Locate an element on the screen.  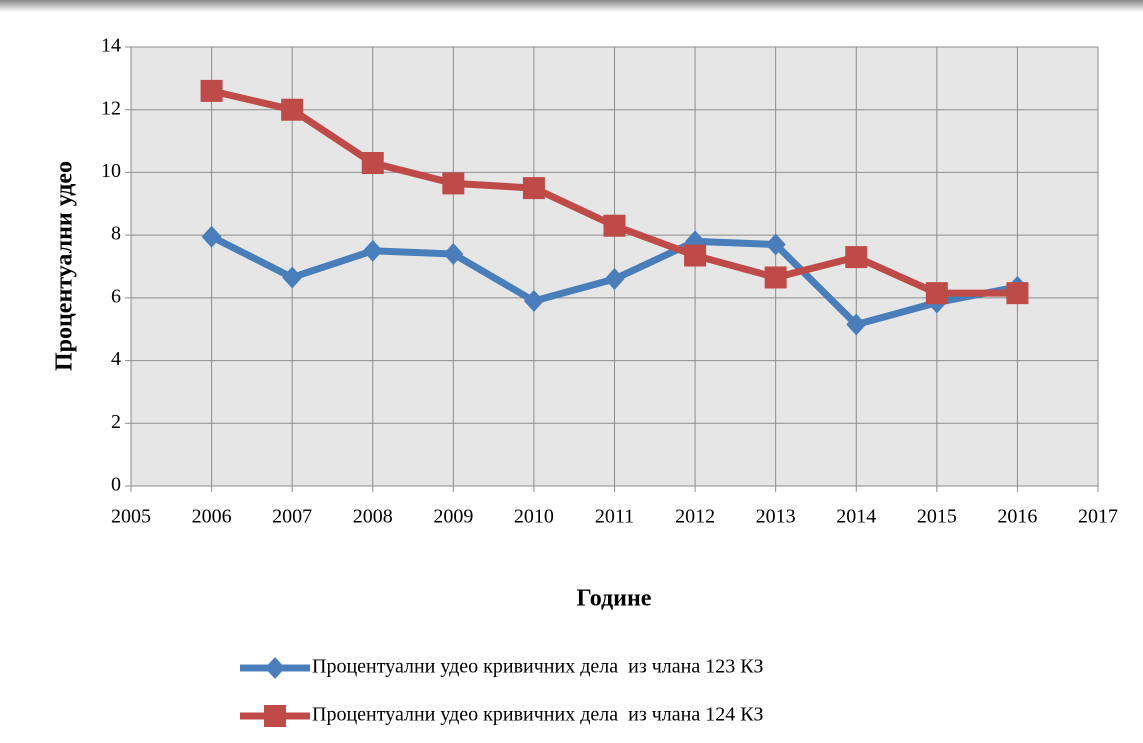
x-tick-label: 2006 is located at coordinates (212, 517).